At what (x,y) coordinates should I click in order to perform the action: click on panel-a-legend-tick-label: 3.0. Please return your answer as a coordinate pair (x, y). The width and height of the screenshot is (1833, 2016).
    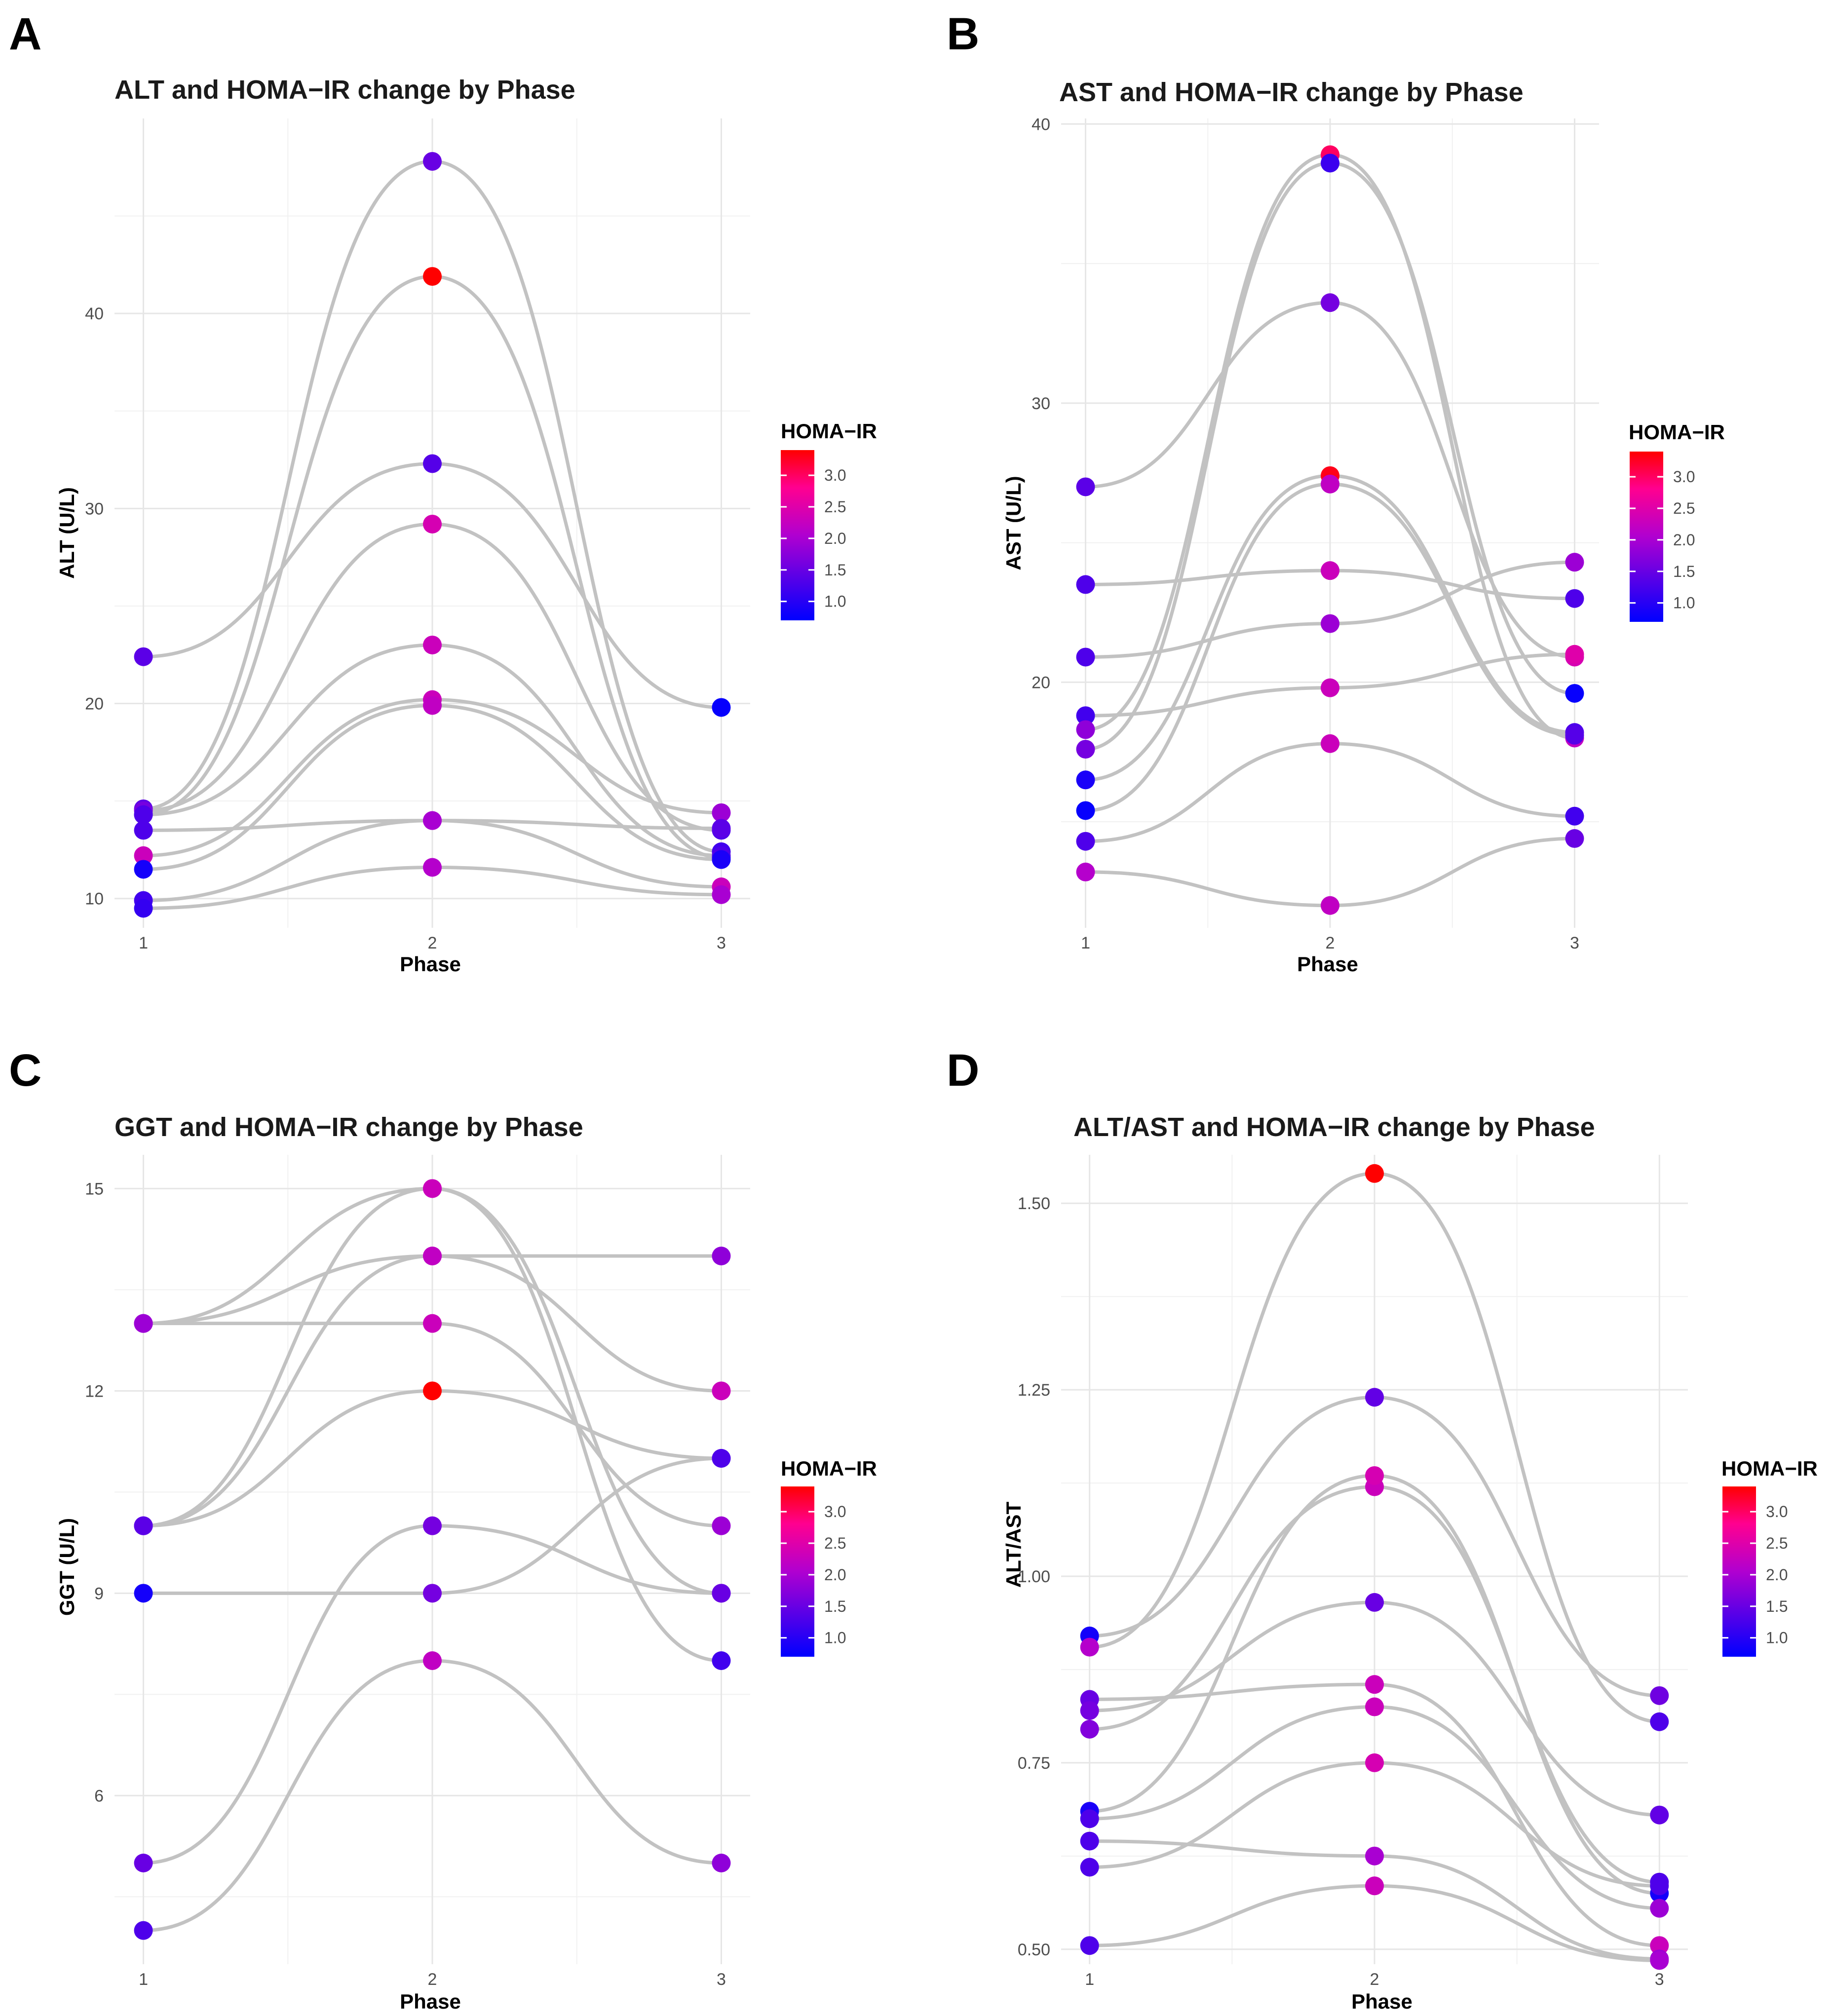
    Looking at the image, I should click on (835, 475).